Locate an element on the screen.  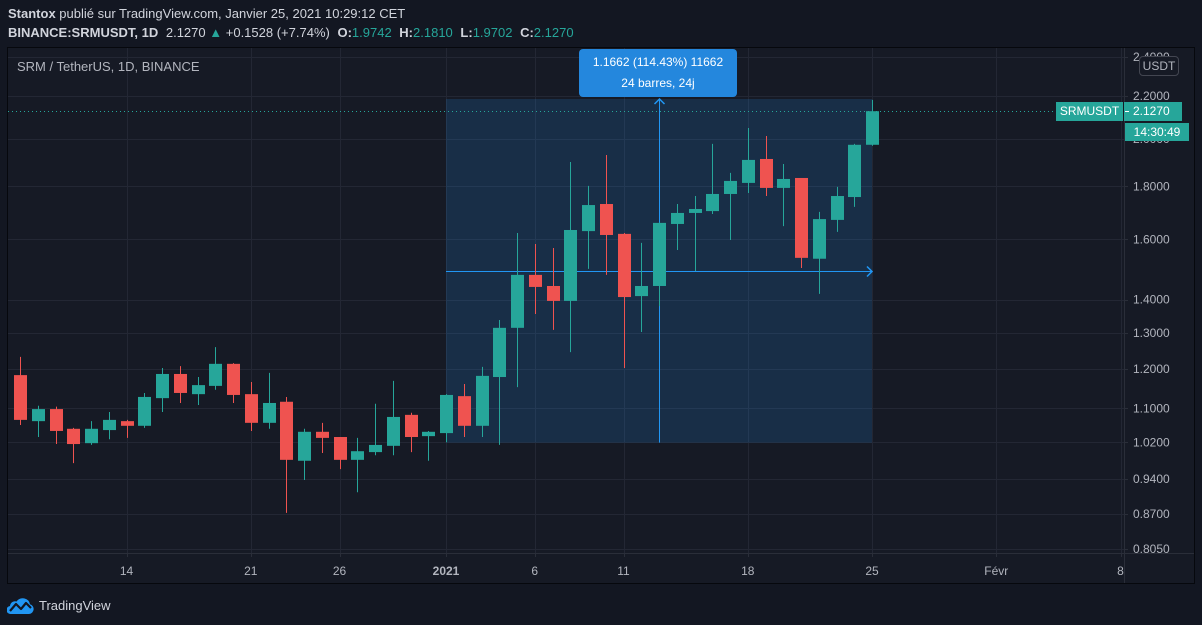
time-axis-label: 21 is located at coordinates (251, 571).